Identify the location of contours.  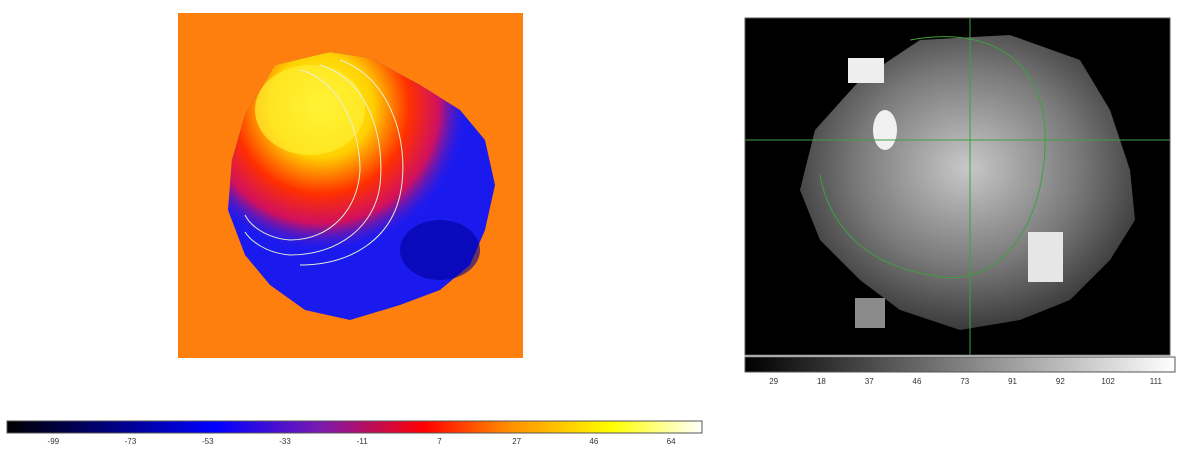
(324, 162).